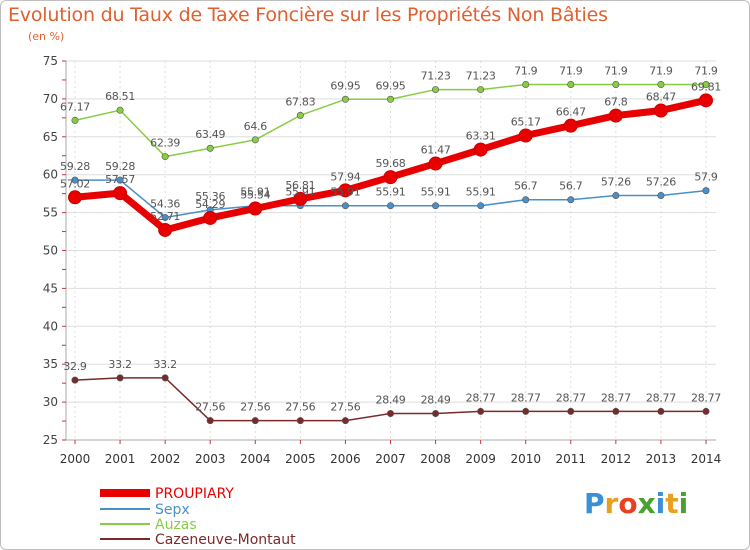  I want to click on data-label: 69.81, so click(706, 86).